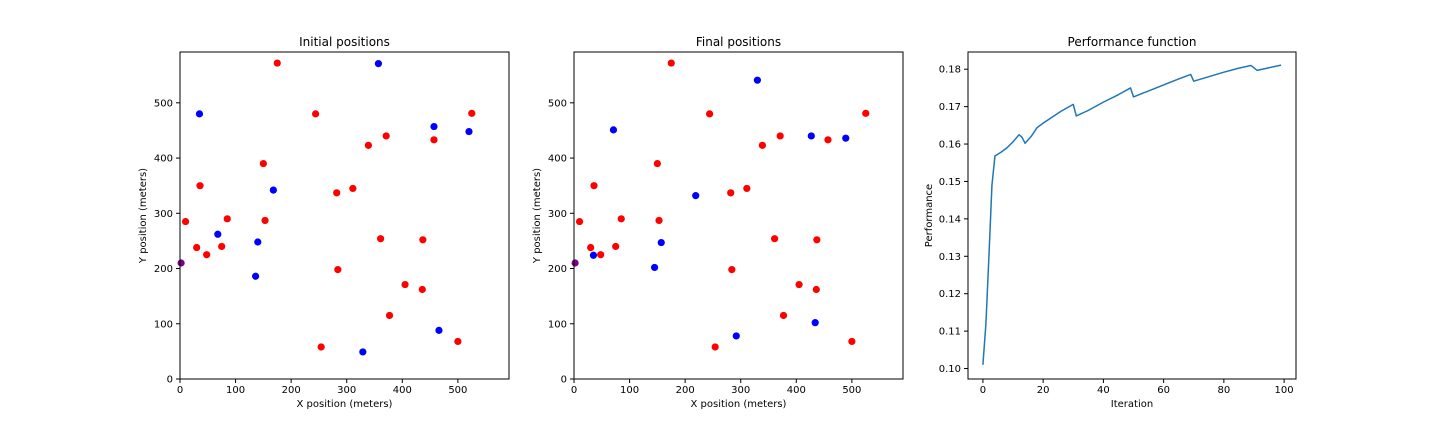  I want to click on y-tick-label: 0.15, so click(950, 182).